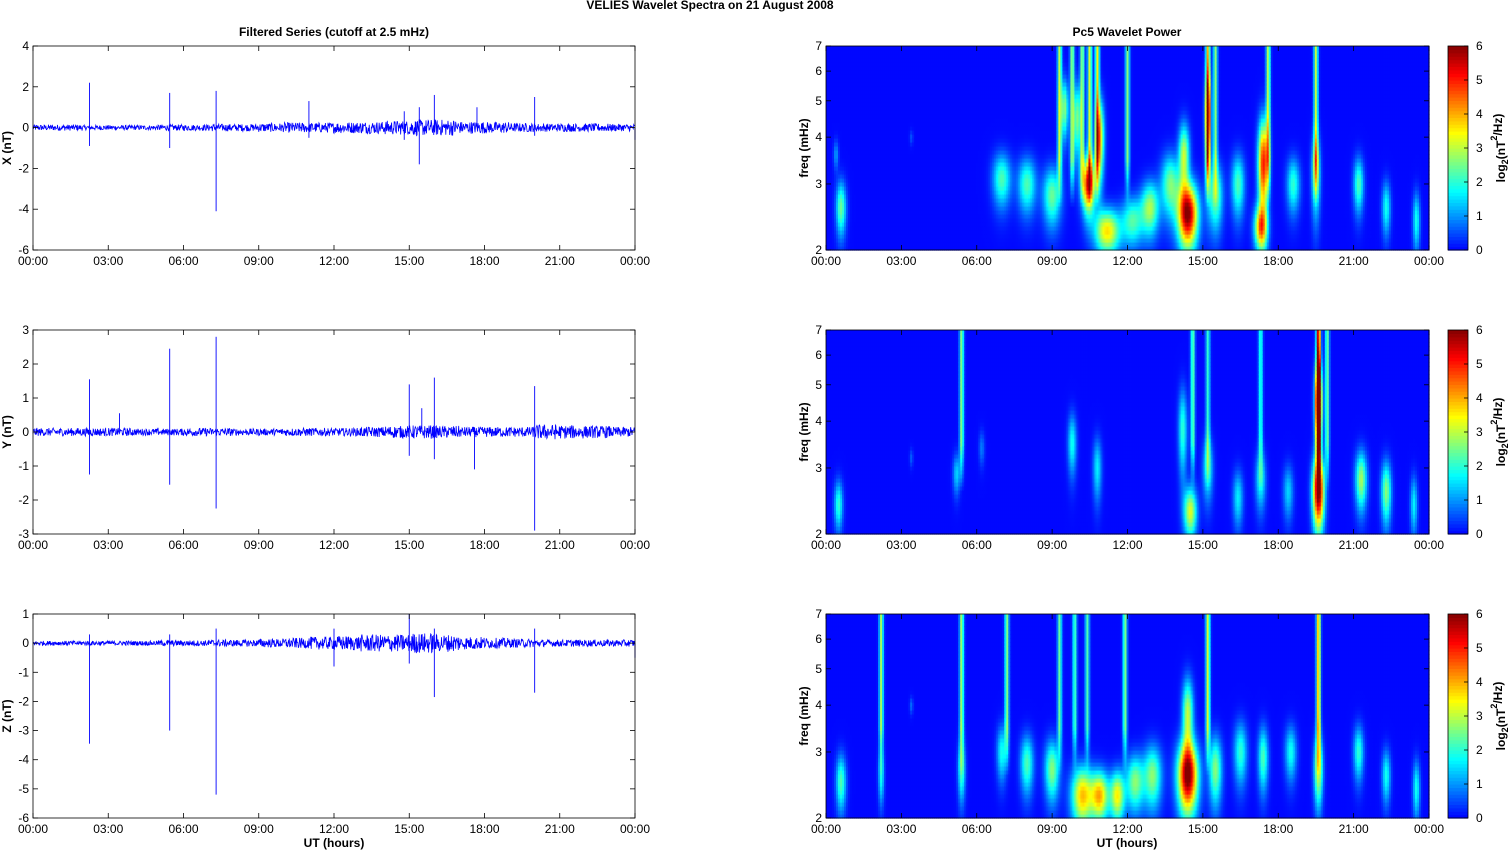  Describe the element at coordinates (7, 148) in the screenshot. I see `ylabel: X (nT)` at that location.